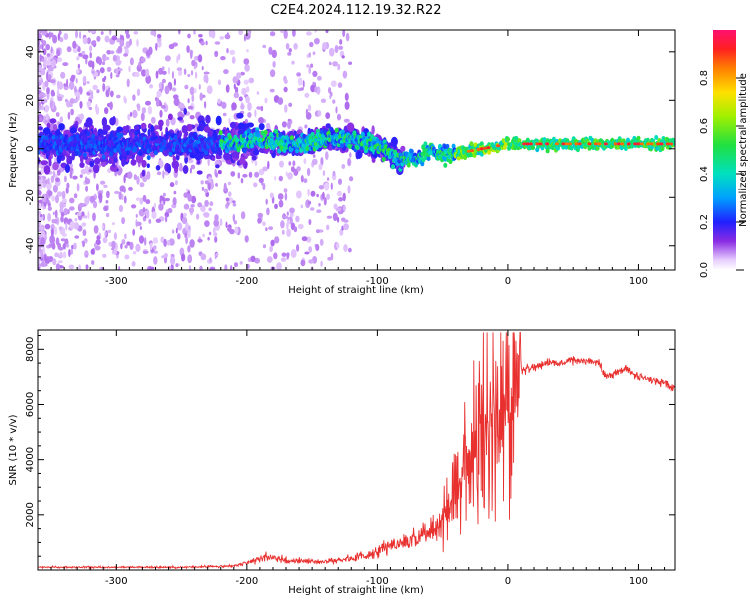  Describe the element at coordinates (355, 10) in the screenshot. I see `figure-title: C2E4.2024.112.19.32.R22` at that location.